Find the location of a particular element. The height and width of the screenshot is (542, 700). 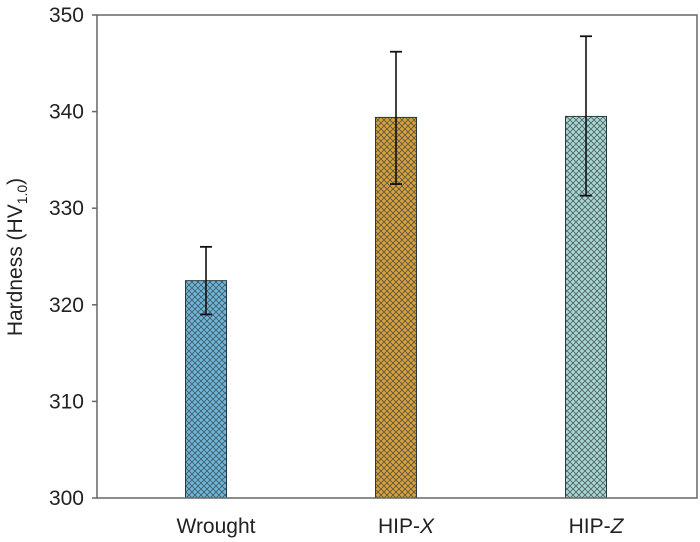

bar is located at coordinates (206, 389).